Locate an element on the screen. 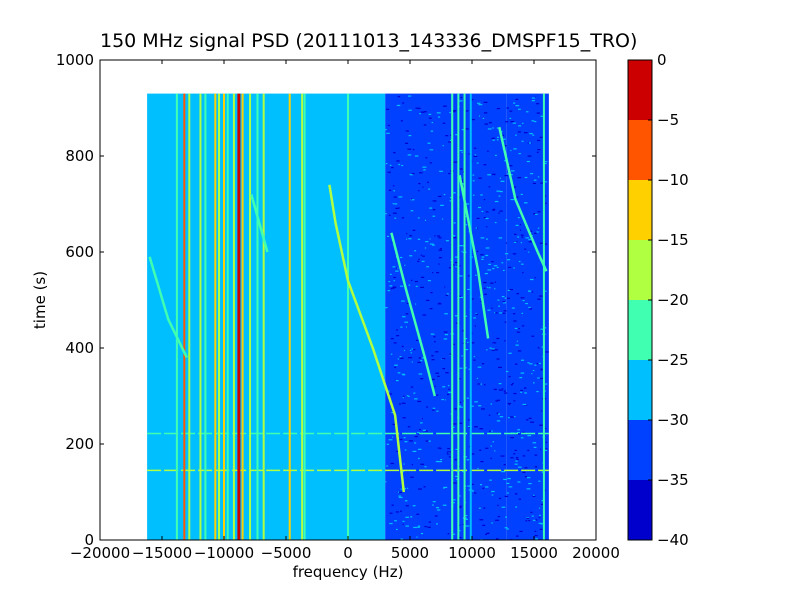  colorbar-bin is located at coordinates (640, 150).